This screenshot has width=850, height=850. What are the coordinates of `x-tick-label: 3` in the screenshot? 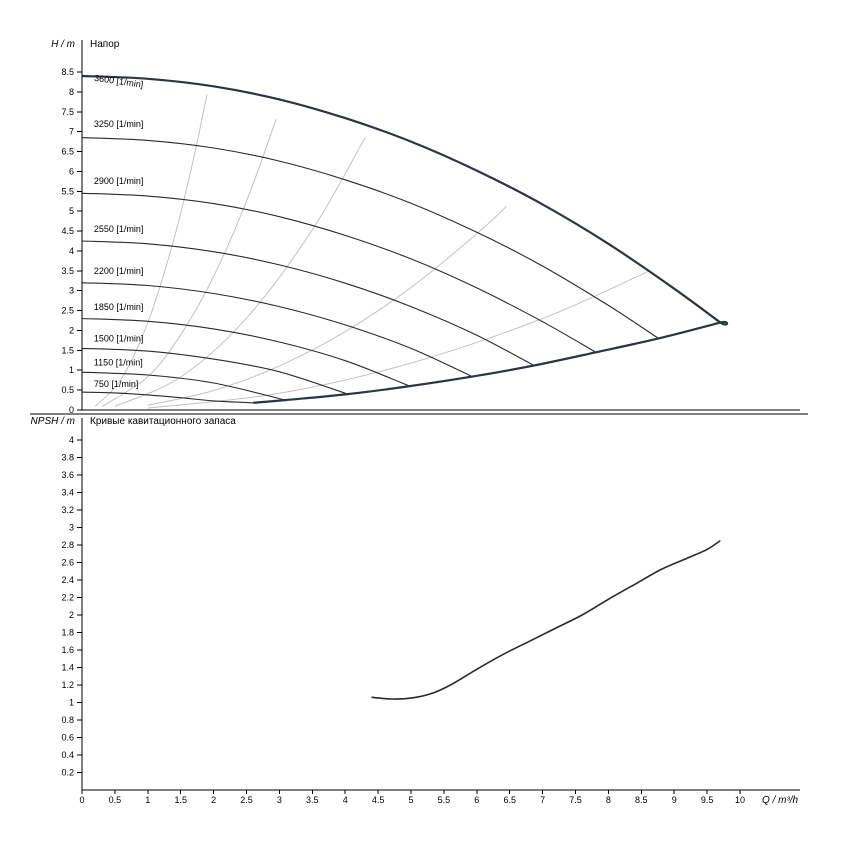 It's located at (279, 800).